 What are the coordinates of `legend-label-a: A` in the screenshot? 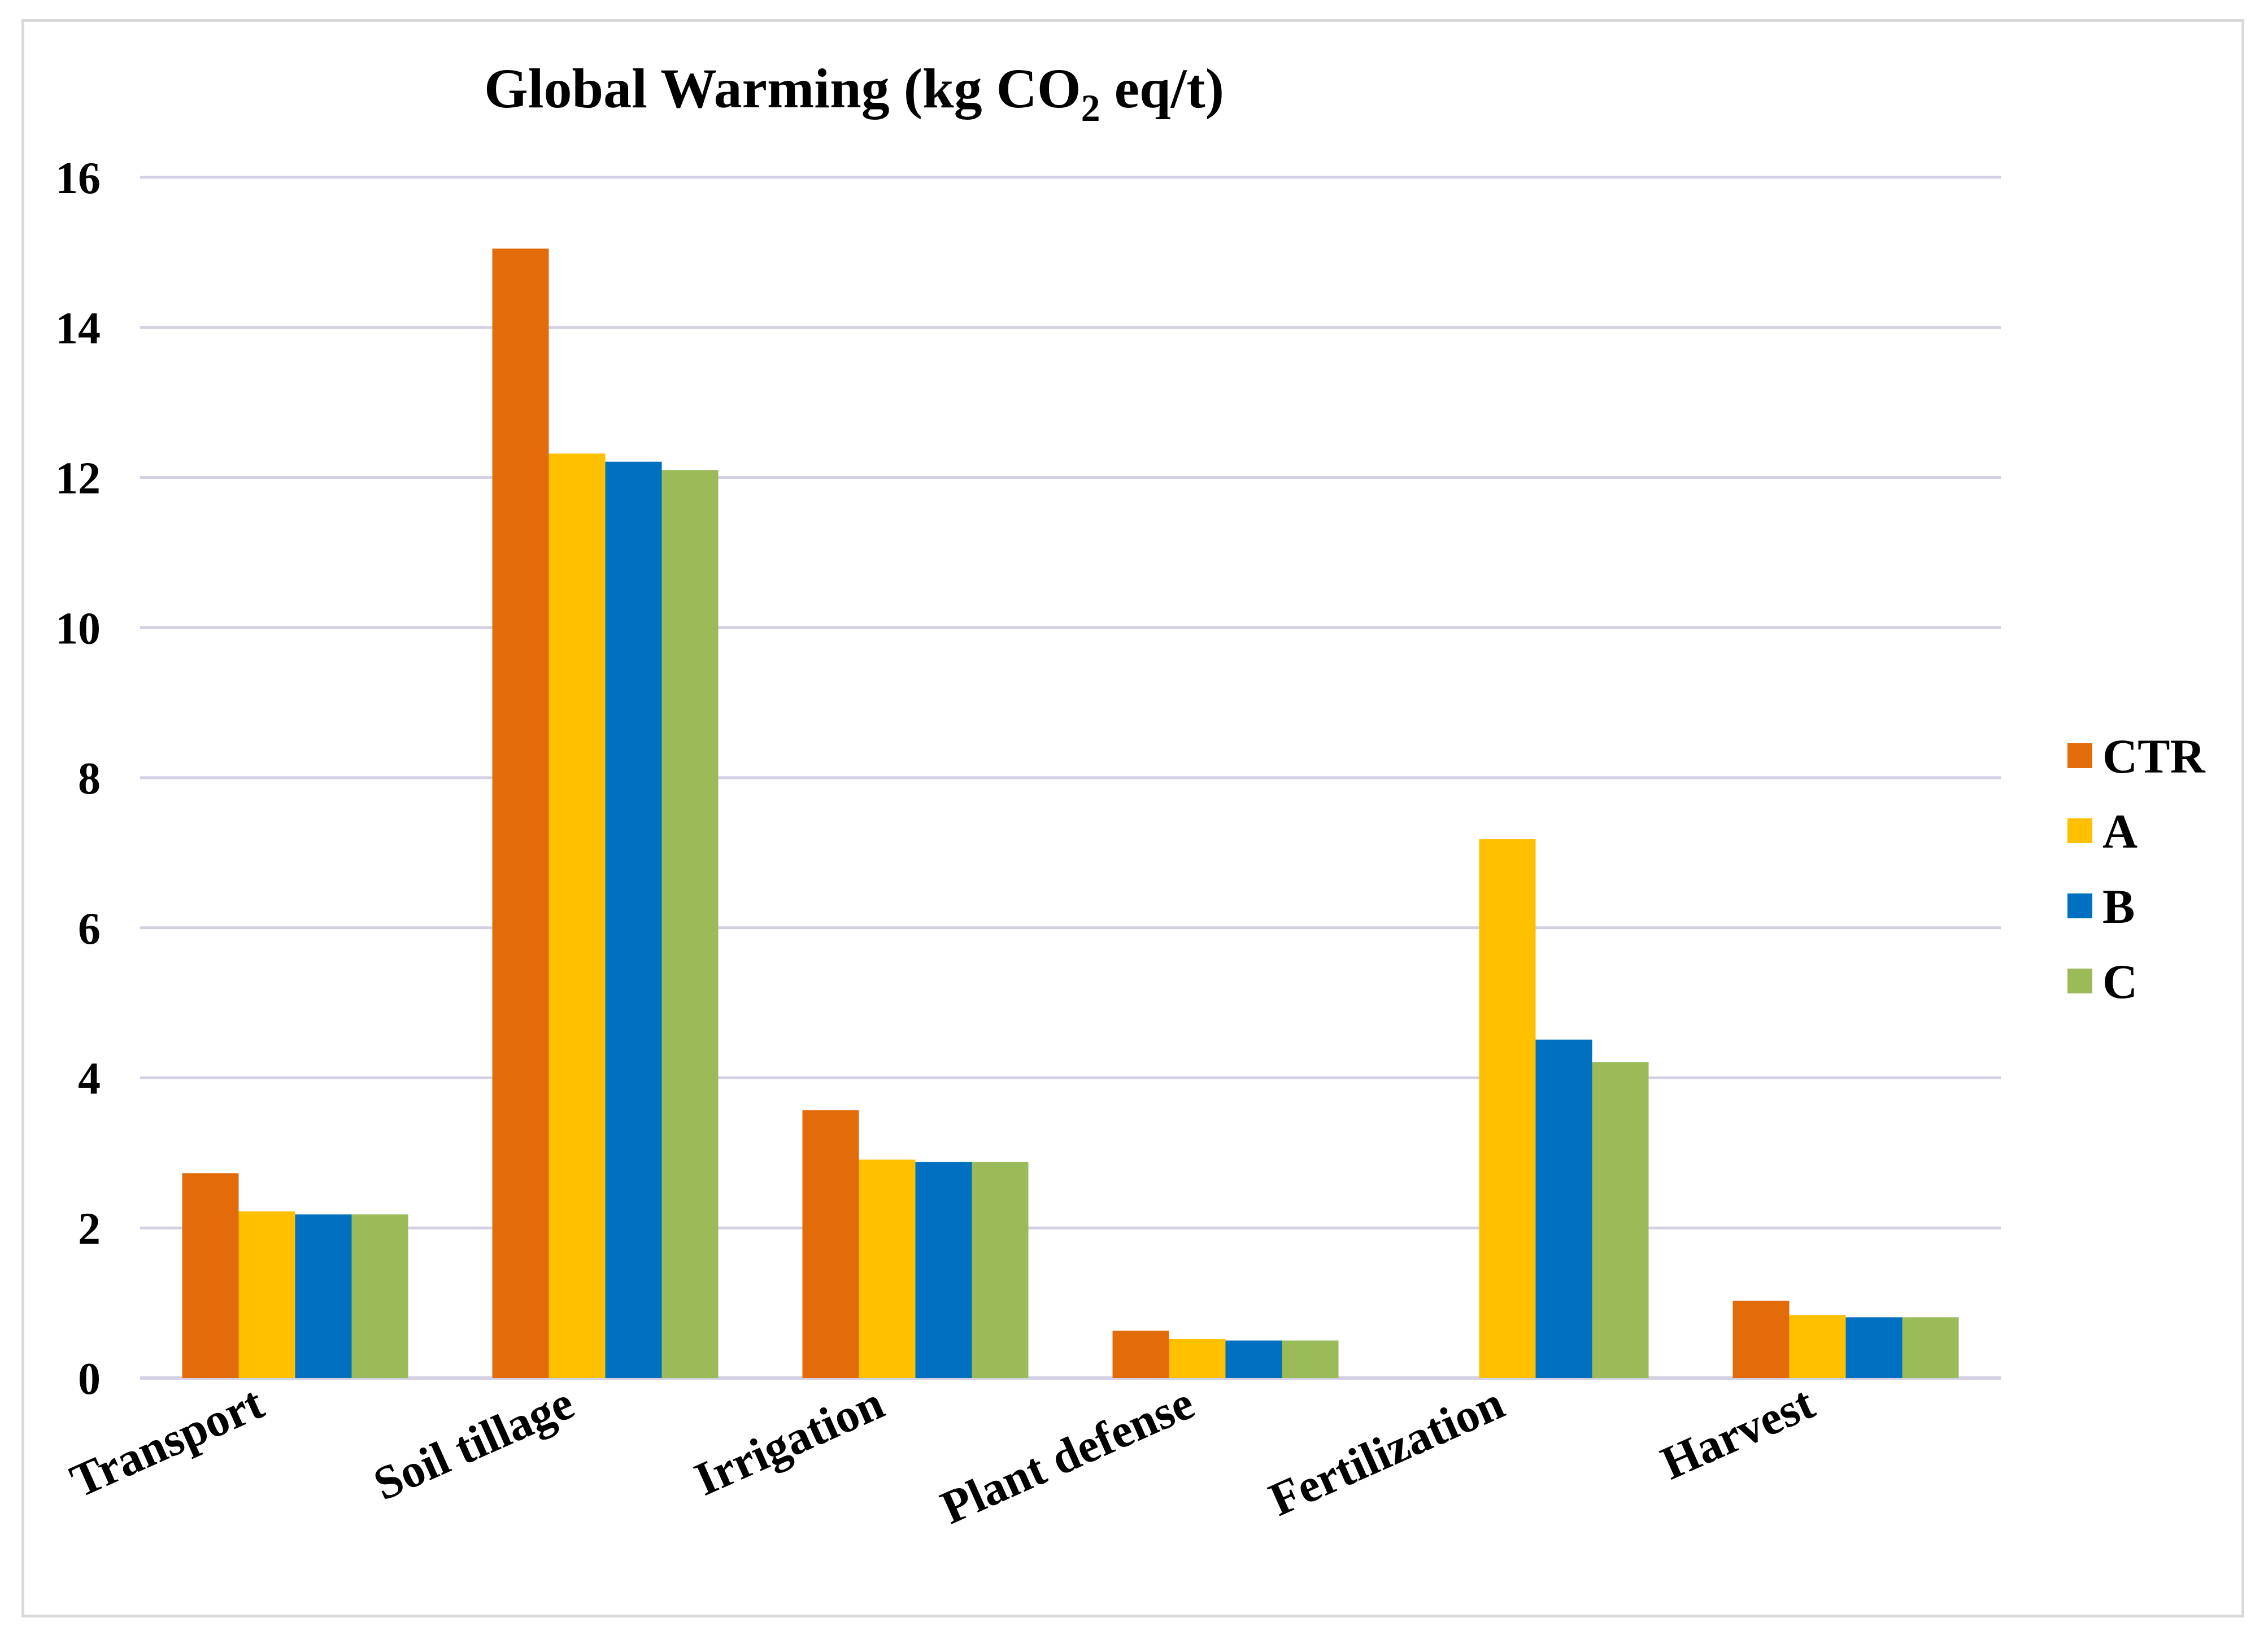 It's located at (2120, 831).